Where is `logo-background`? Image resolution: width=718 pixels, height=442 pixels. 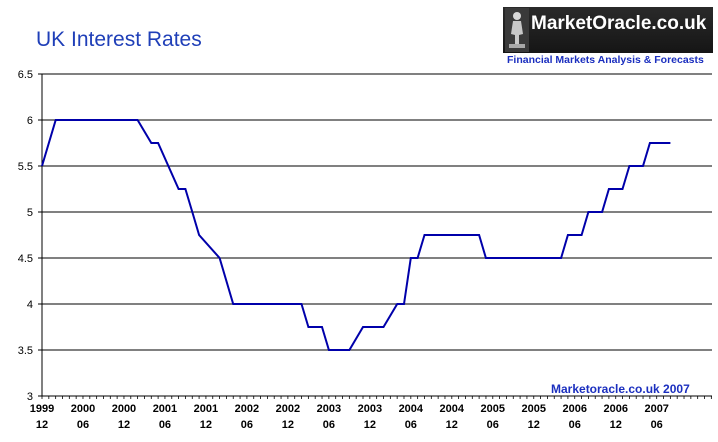
logo-background is located at coordinates (608, 30).